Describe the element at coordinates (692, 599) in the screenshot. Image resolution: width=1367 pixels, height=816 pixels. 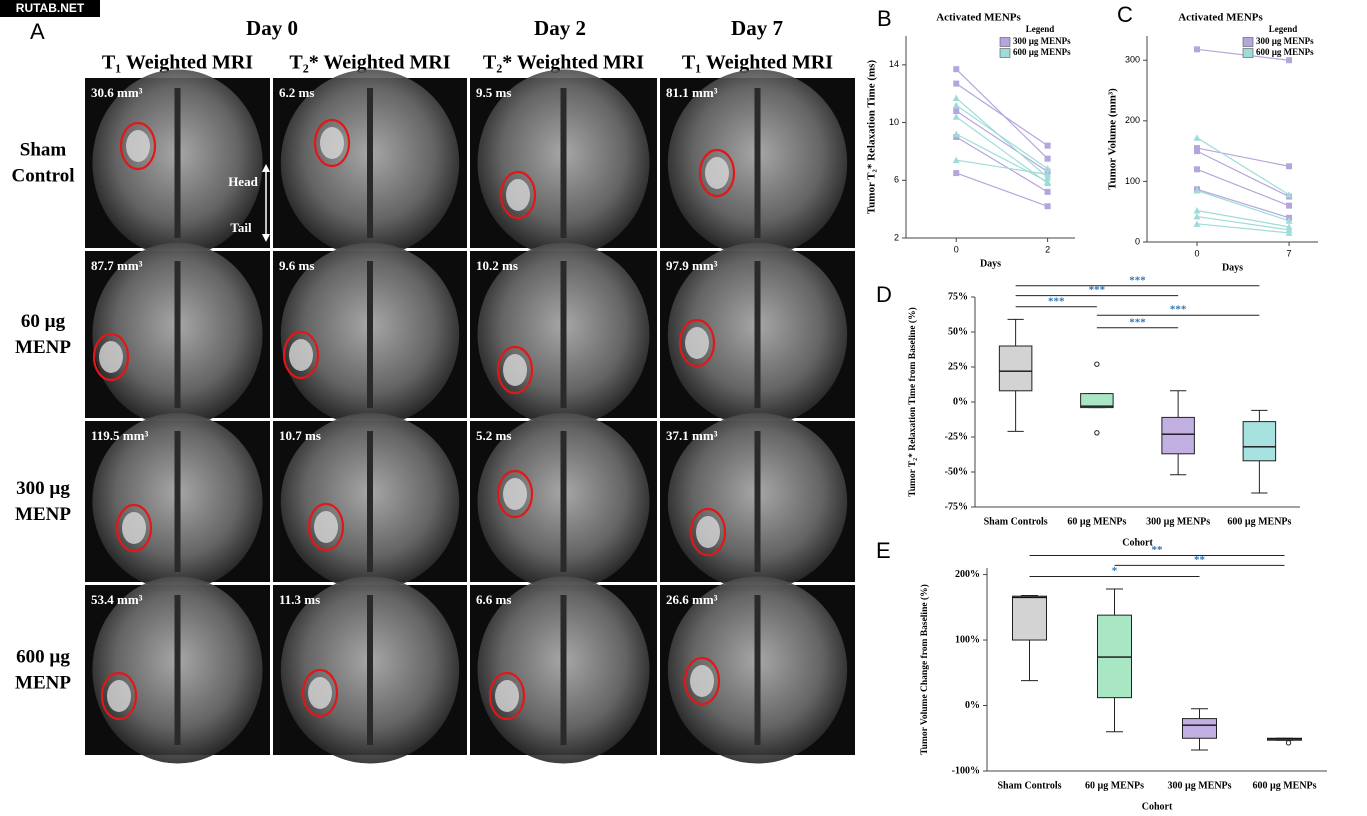
I see `cell-value: 26.6 mm³` at that location.